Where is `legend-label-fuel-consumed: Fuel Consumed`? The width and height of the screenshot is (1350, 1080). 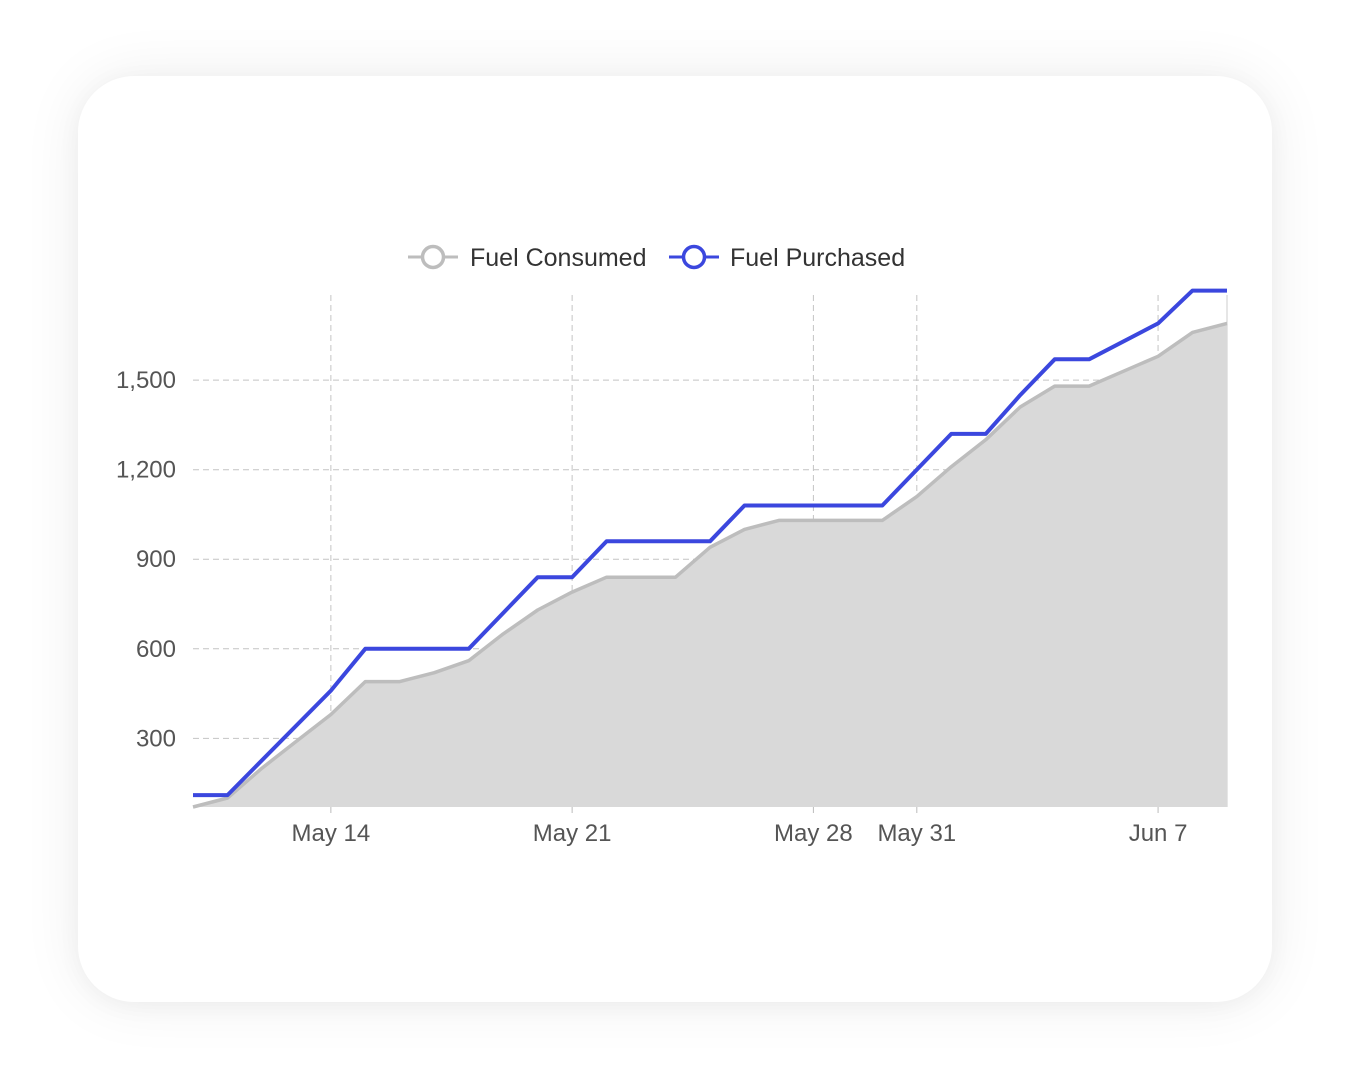 legend-label-fuel-consumed: Fuel Consumed is located at coordinates (558, 258).